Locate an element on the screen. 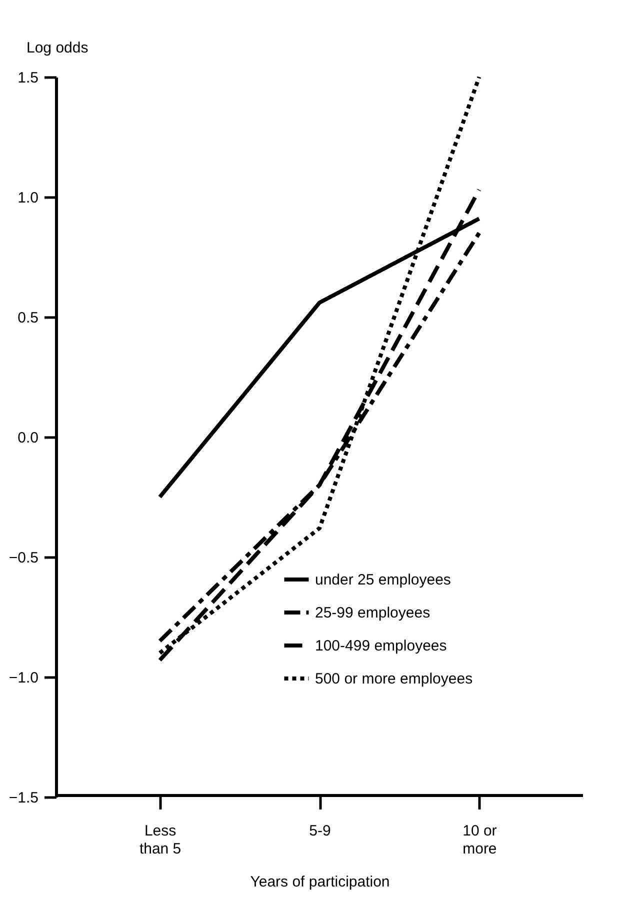 The width and height of the screenshot is (641, 898). y-tick-label: 1.5 is located at coordinates (28, 78).